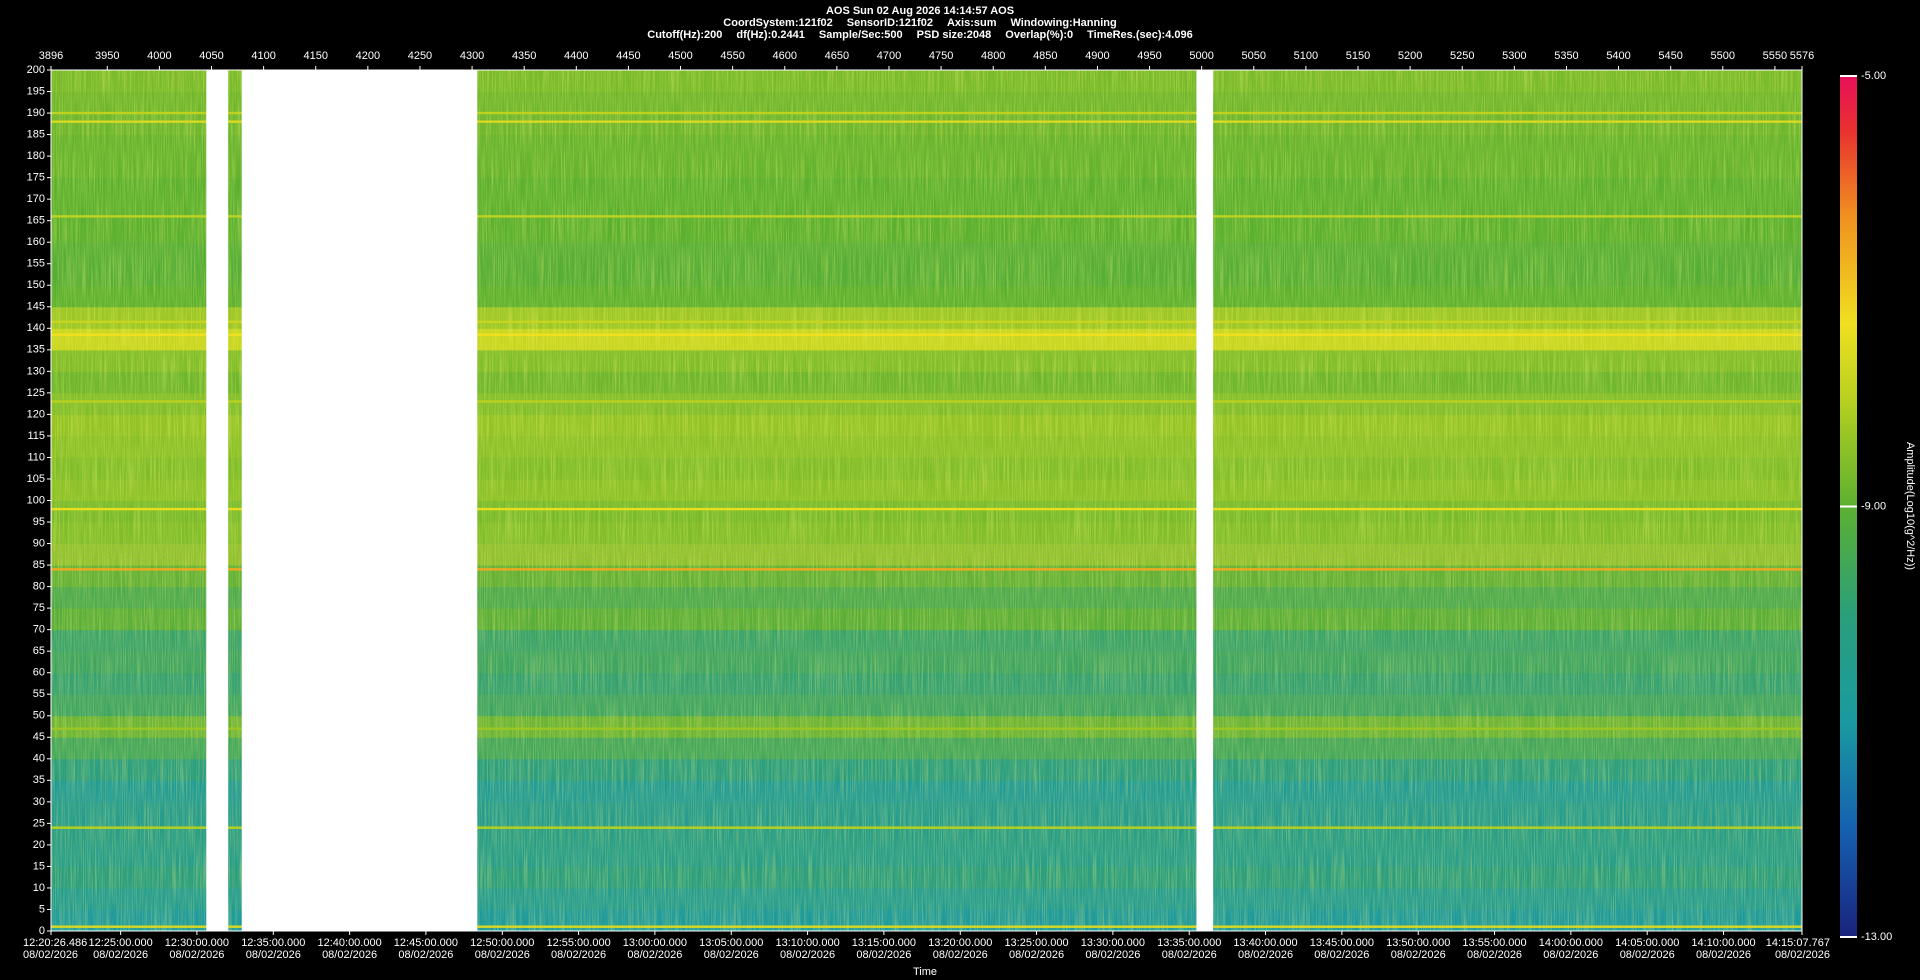  What do you see at coordinates (36, 350) in the screenshot?
I see `y-tick-label: 135` at bounding box center [36, 350].